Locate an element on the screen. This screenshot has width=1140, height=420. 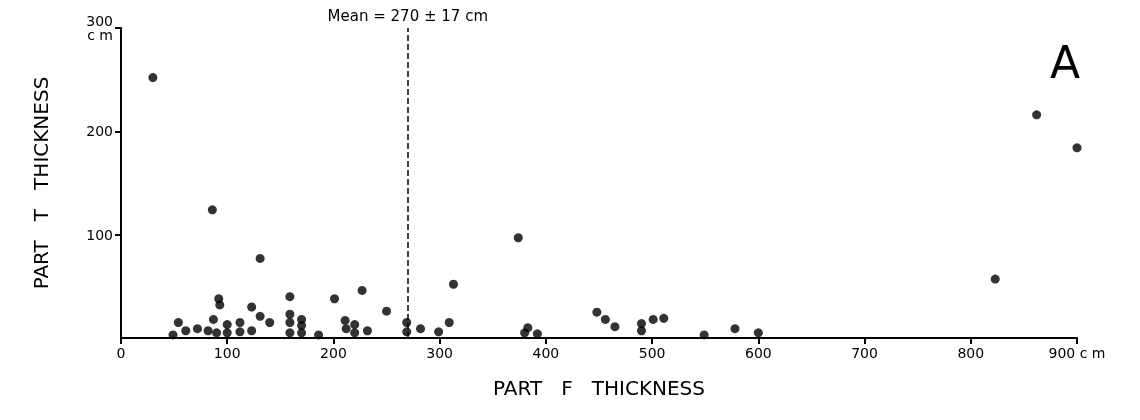
x-tick-label: 800 is located at coordinates (971, 353).